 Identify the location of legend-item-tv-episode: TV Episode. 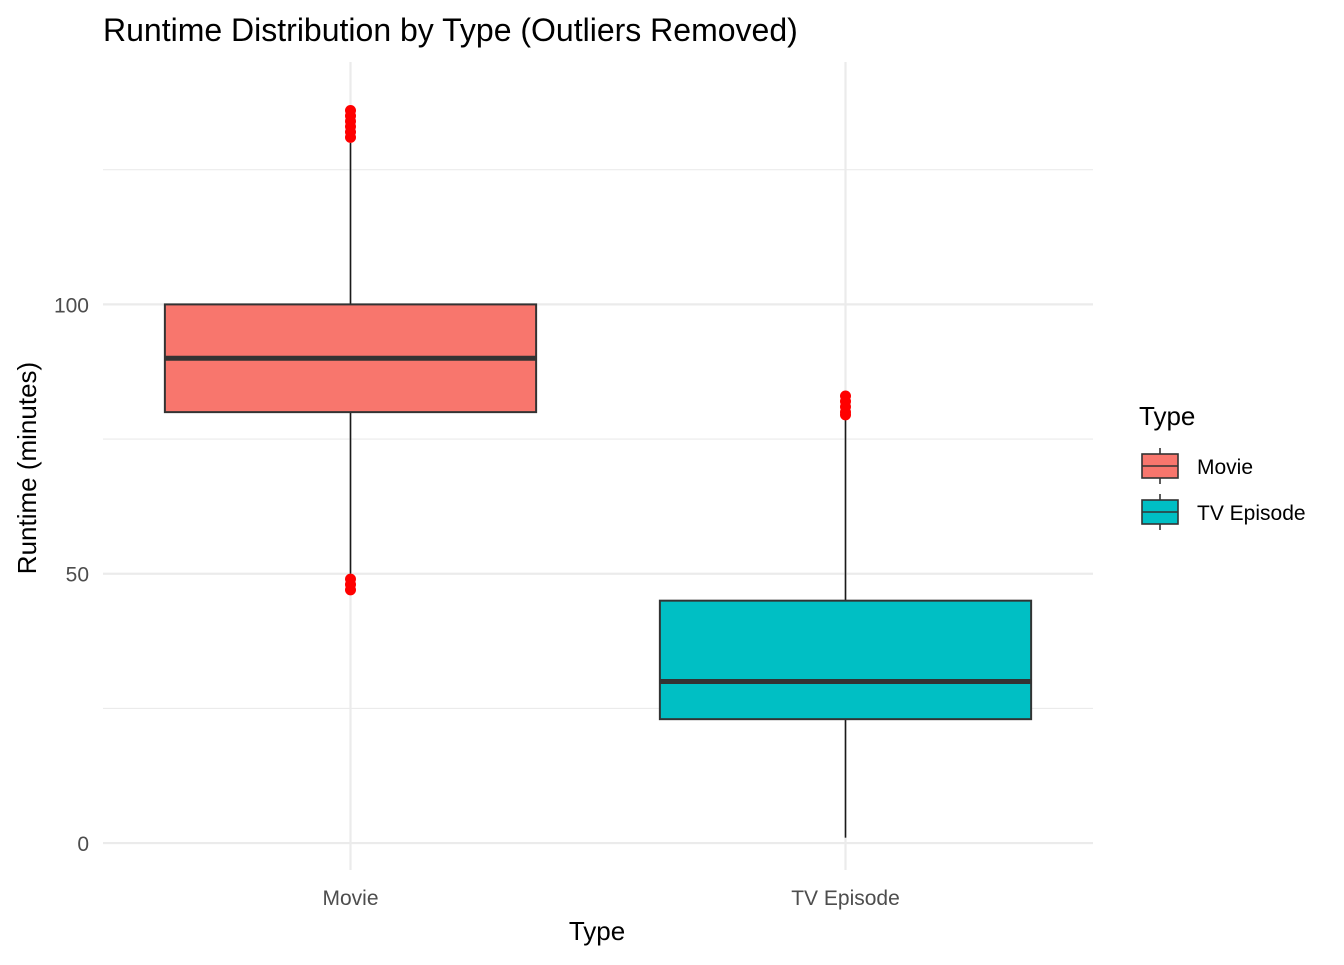
(1223, 512).